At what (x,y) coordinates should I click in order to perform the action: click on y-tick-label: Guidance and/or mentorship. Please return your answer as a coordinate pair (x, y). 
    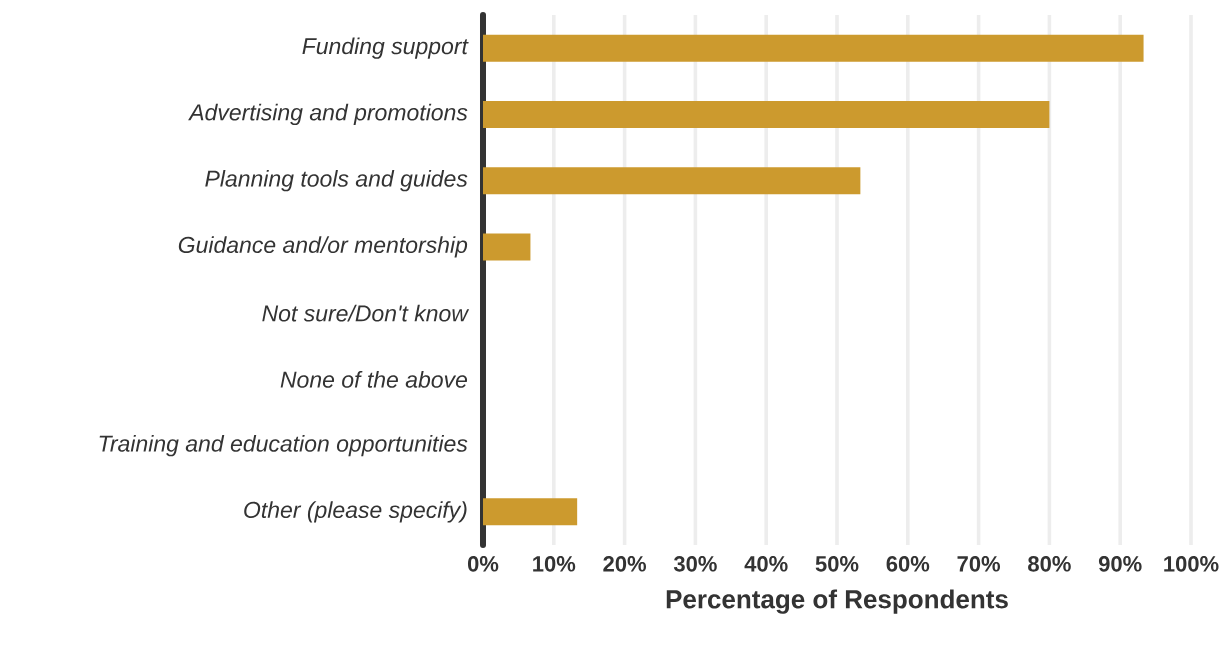
    Looking at the image, I should click on (323, 247).